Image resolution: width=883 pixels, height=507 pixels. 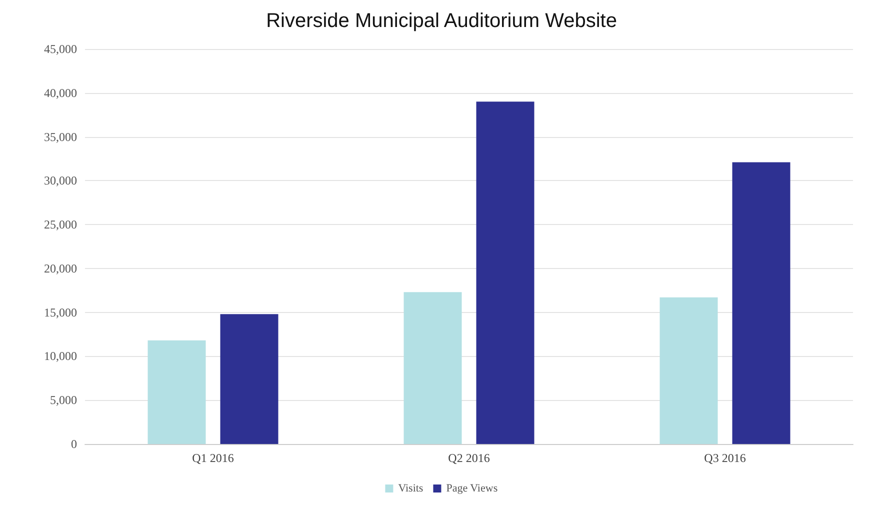 I want to click on y-tick-label: 40,000, so click(x=60, y=93).